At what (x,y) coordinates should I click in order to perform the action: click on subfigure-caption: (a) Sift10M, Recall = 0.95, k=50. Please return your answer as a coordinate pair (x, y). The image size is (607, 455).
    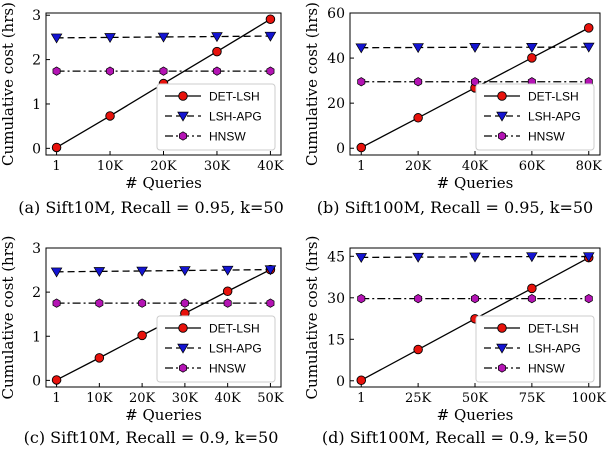
    Looking at the image, I should click on (151, 207).